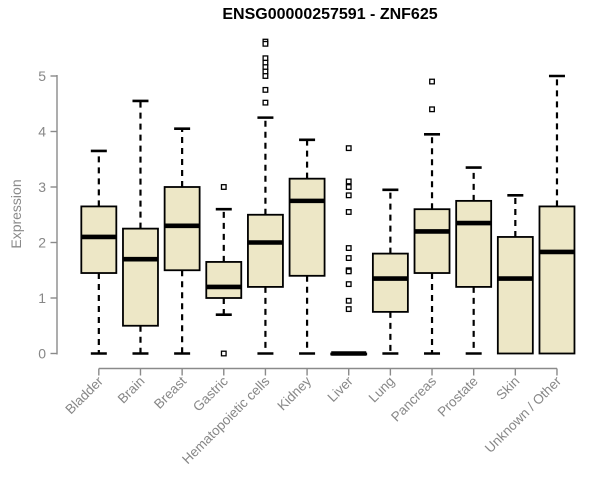  What do you see at coordinates (42, 298) in the screenshot?
I see `y-axis-tick-label: 1` at bounding box center [42, 298].